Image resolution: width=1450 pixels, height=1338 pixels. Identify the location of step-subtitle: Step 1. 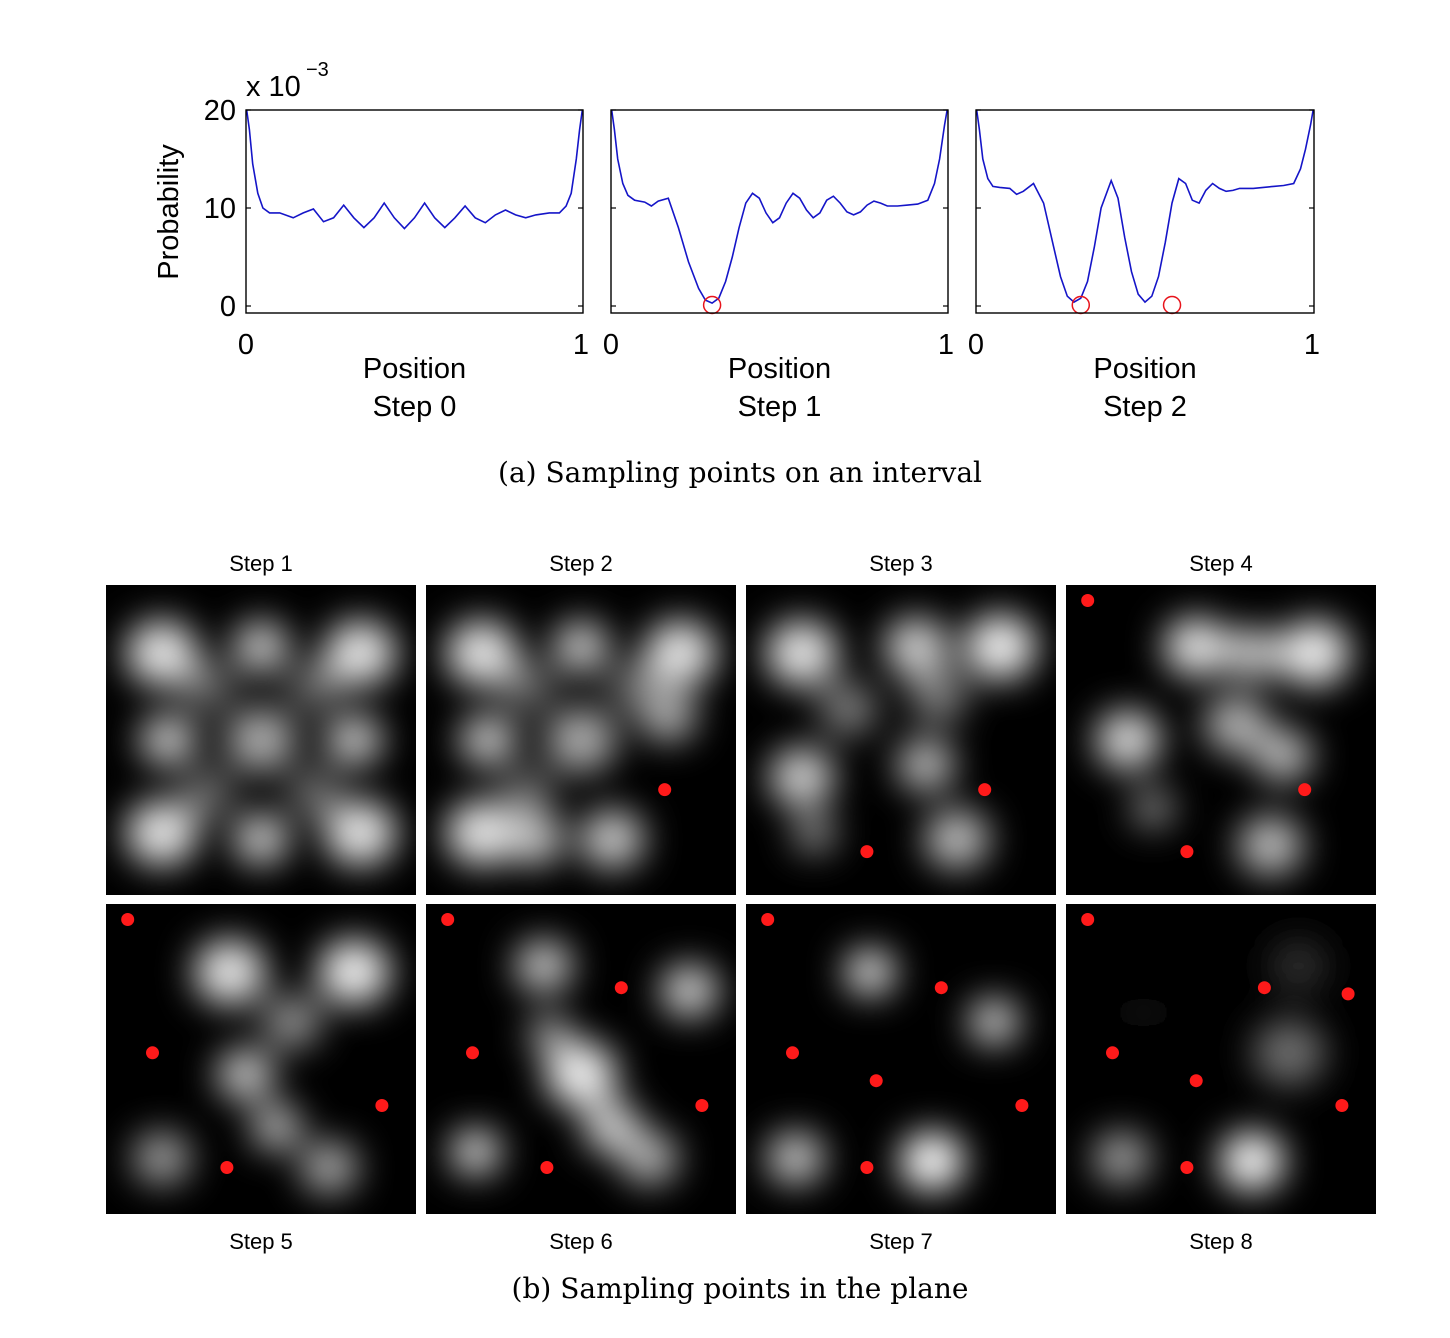
(780, 407).